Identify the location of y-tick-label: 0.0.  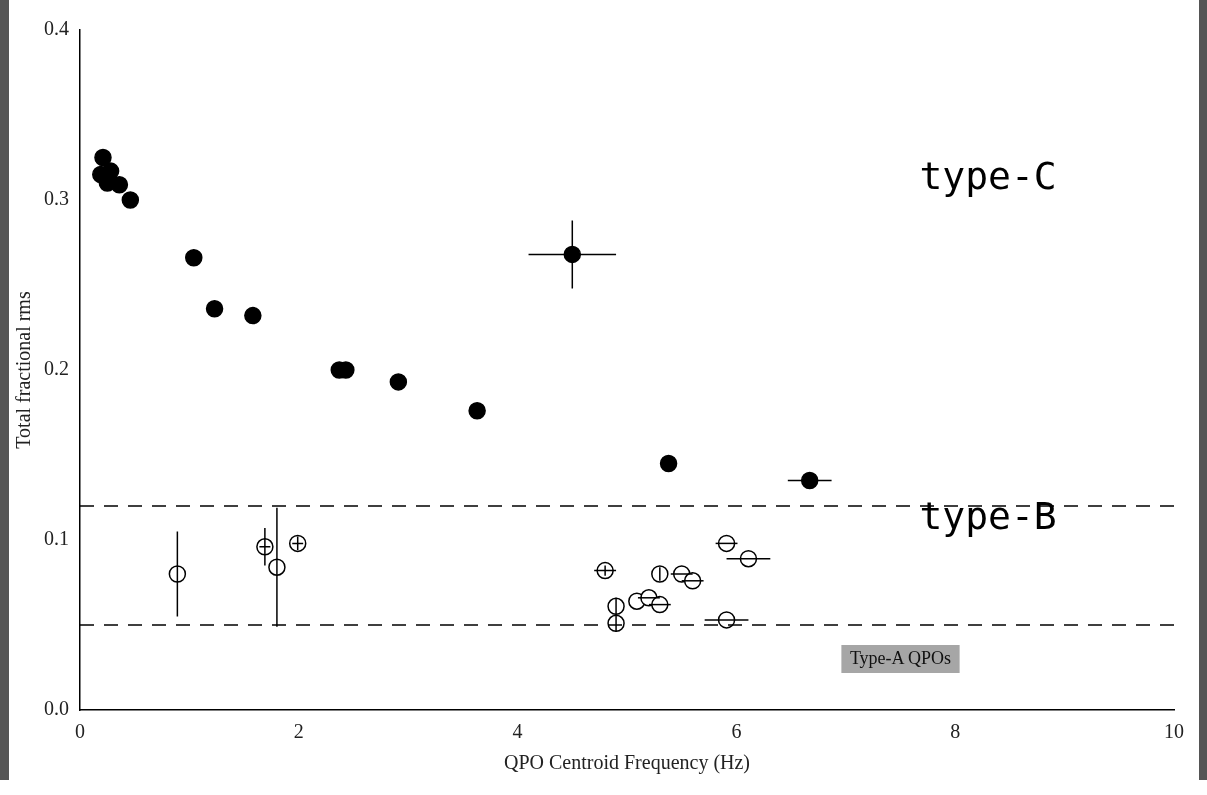
(56, 708).